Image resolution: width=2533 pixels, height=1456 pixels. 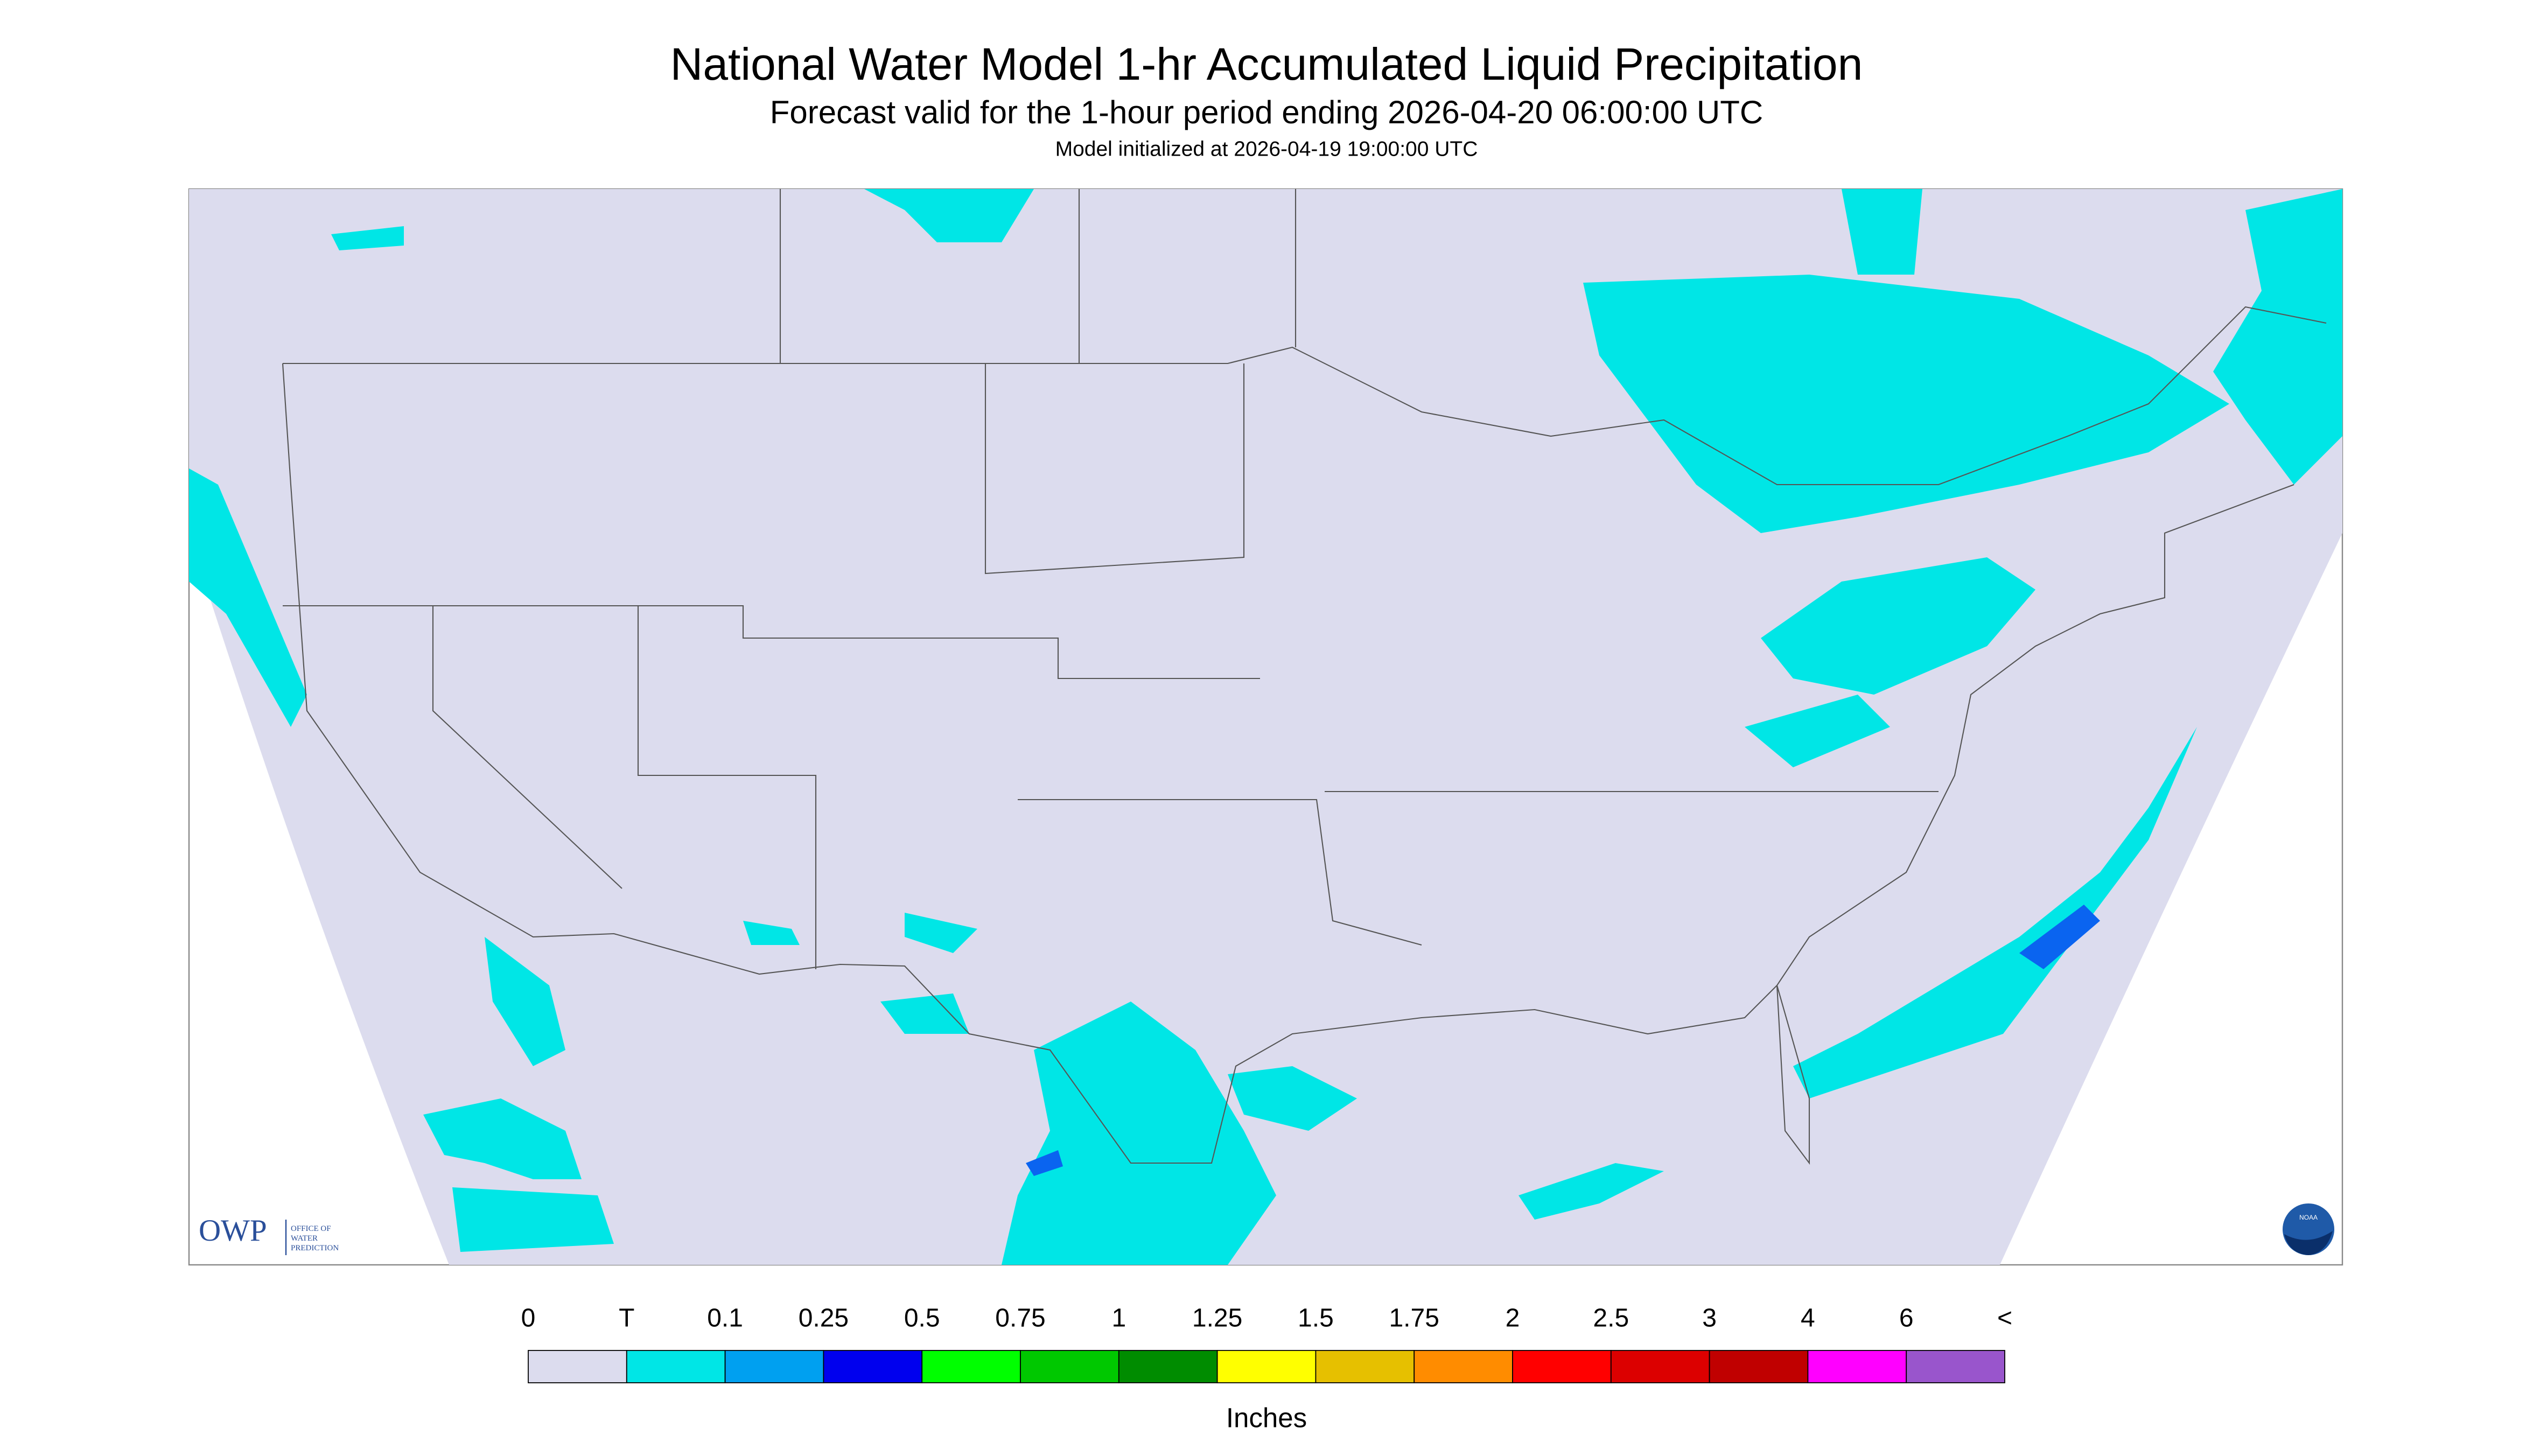 What do you see at coordinates (233, 1231) in the screenshot?
I see `owp-logo-text: OWP` at bounding box center [233, 1231].